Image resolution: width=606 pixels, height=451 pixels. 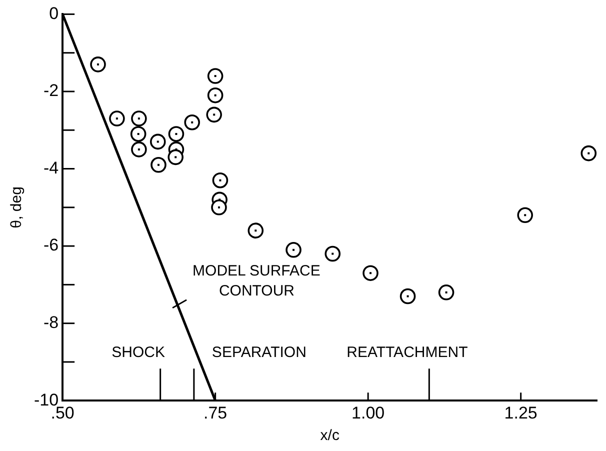 What do you see at coordinates (330, 435) in the screenshot?
I see `x-axis-title: x/c` at bounding box center [330, 435].